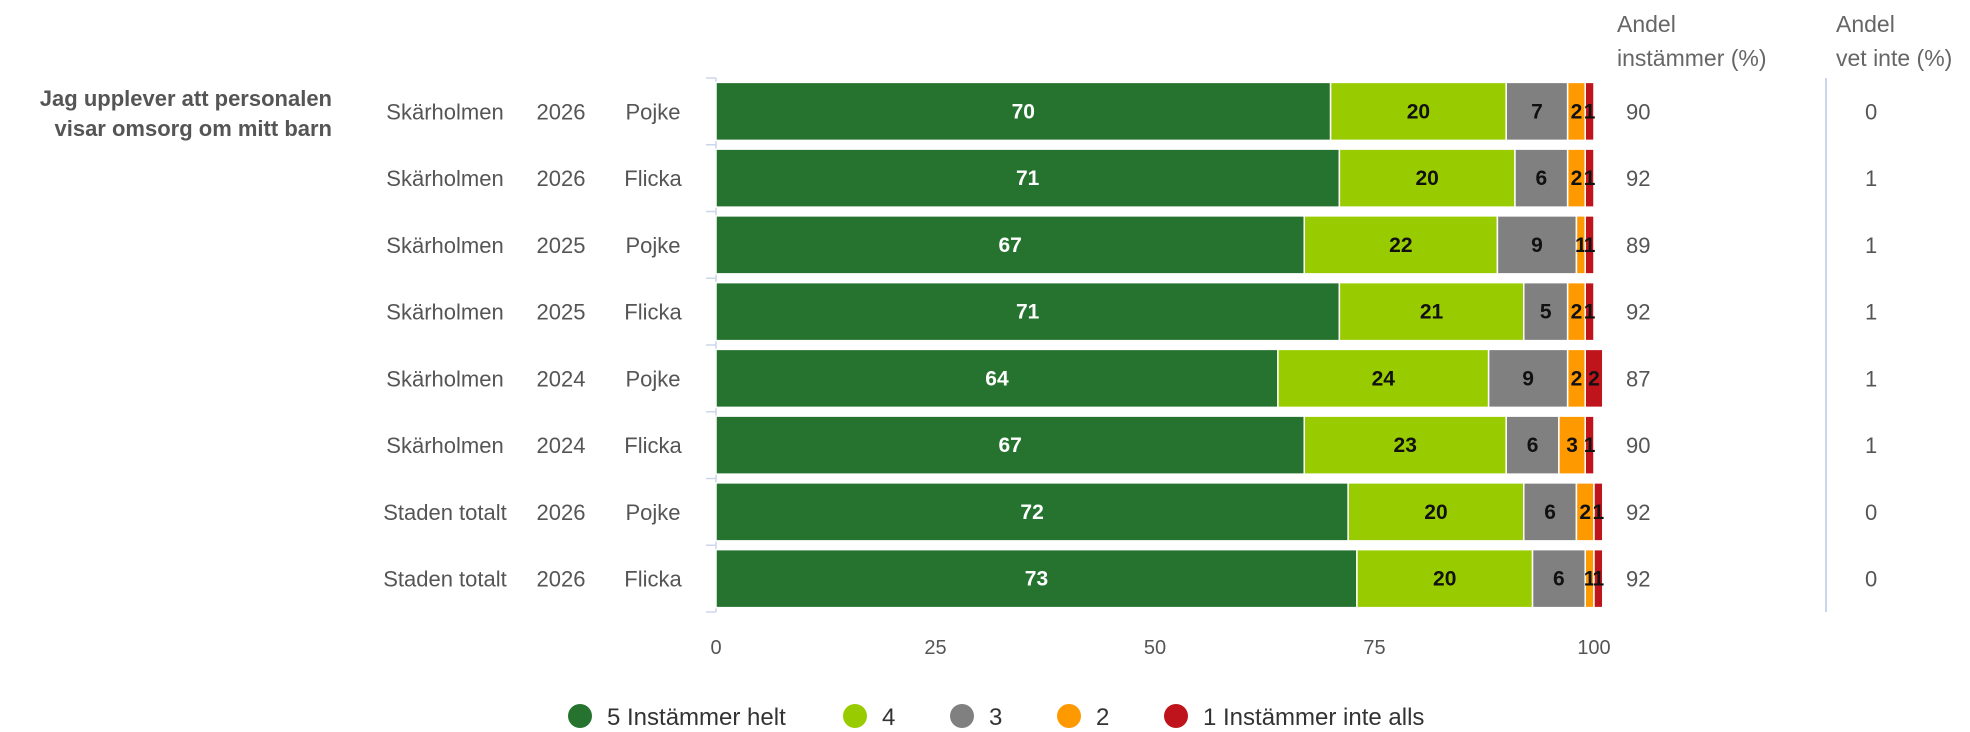 The height and width of the screenshot is (732, 1970). Describe the element at coordinates (1894, 58) in the screenshot. I see `header-andel-vet-inte-line-2: vet inte (%)` at that location.